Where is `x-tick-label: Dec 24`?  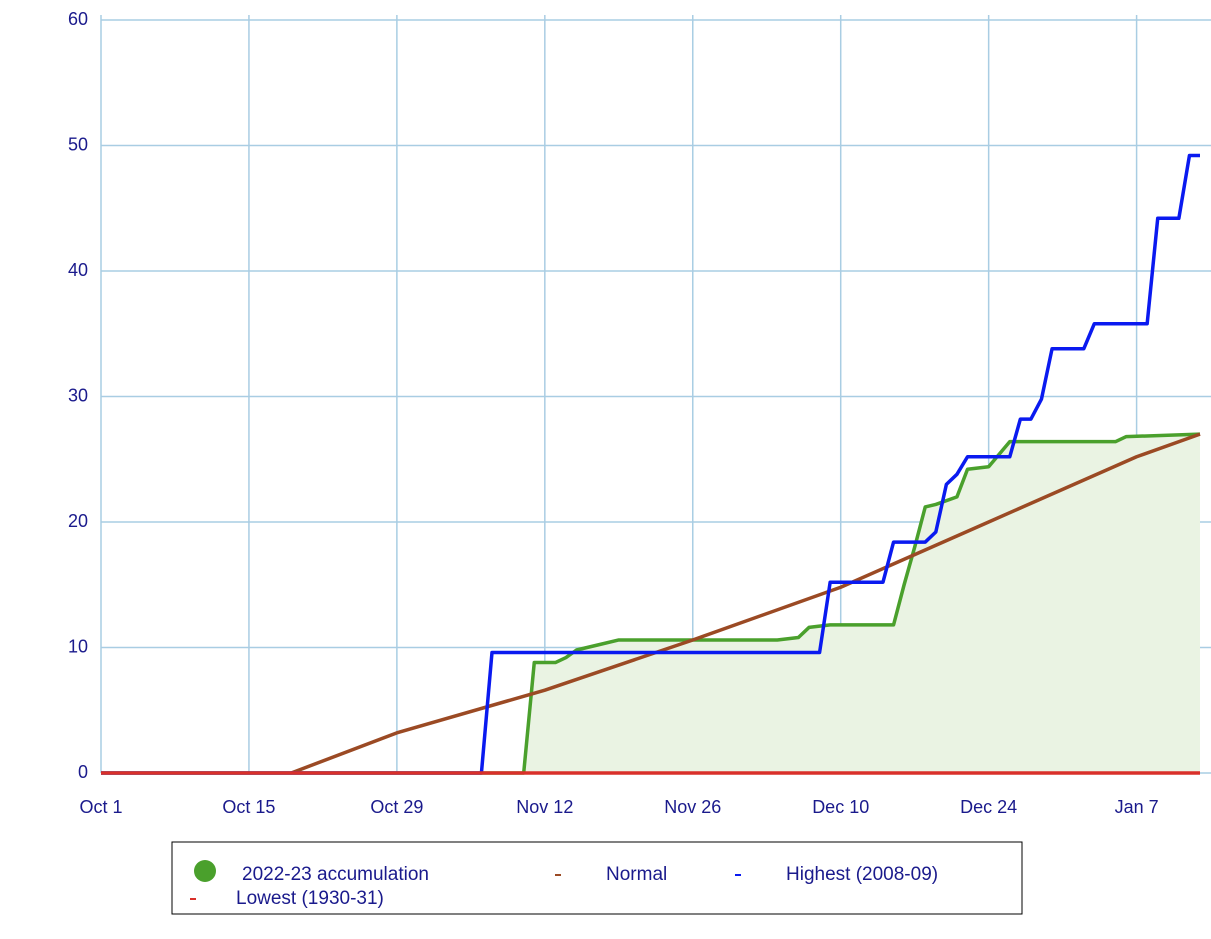
x-tick-label: Dec 24 is located at coordinates (988, 807).